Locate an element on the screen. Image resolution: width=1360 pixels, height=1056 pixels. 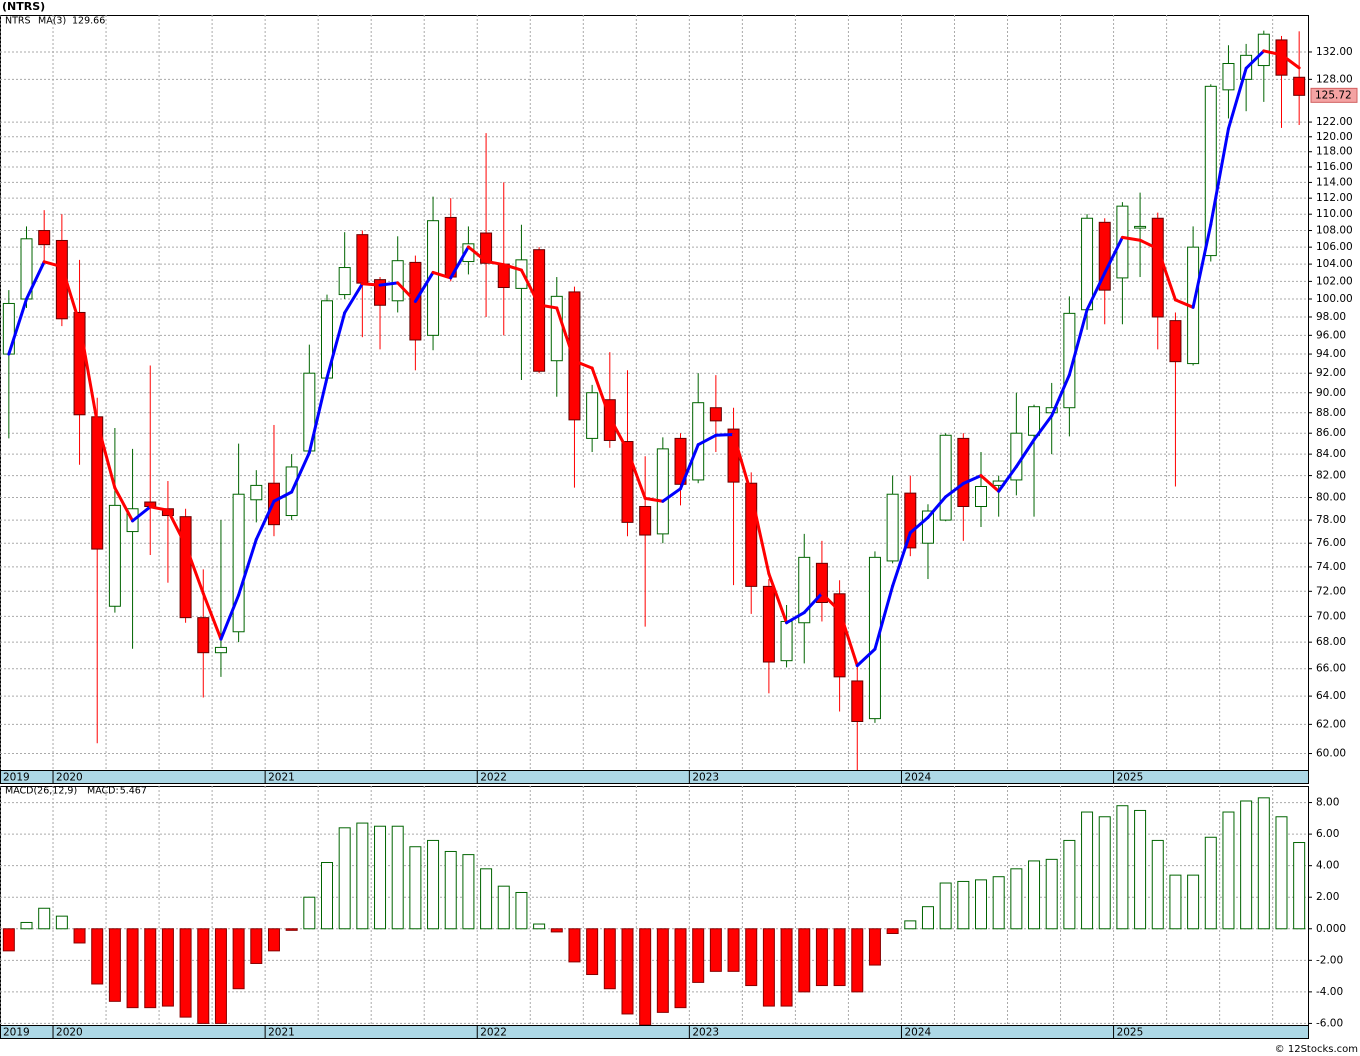
x-tick-label: 2024 is located at coordinates (917, 1033).